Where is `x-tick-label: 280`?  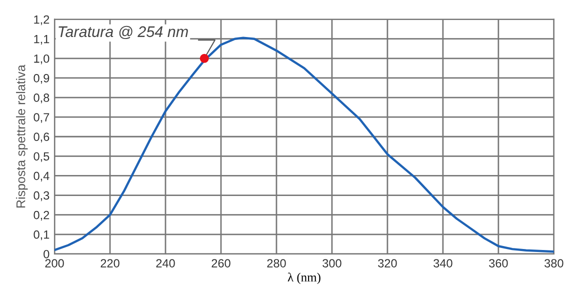
x-tick-label: 280 is located at coordinates (276, 263).